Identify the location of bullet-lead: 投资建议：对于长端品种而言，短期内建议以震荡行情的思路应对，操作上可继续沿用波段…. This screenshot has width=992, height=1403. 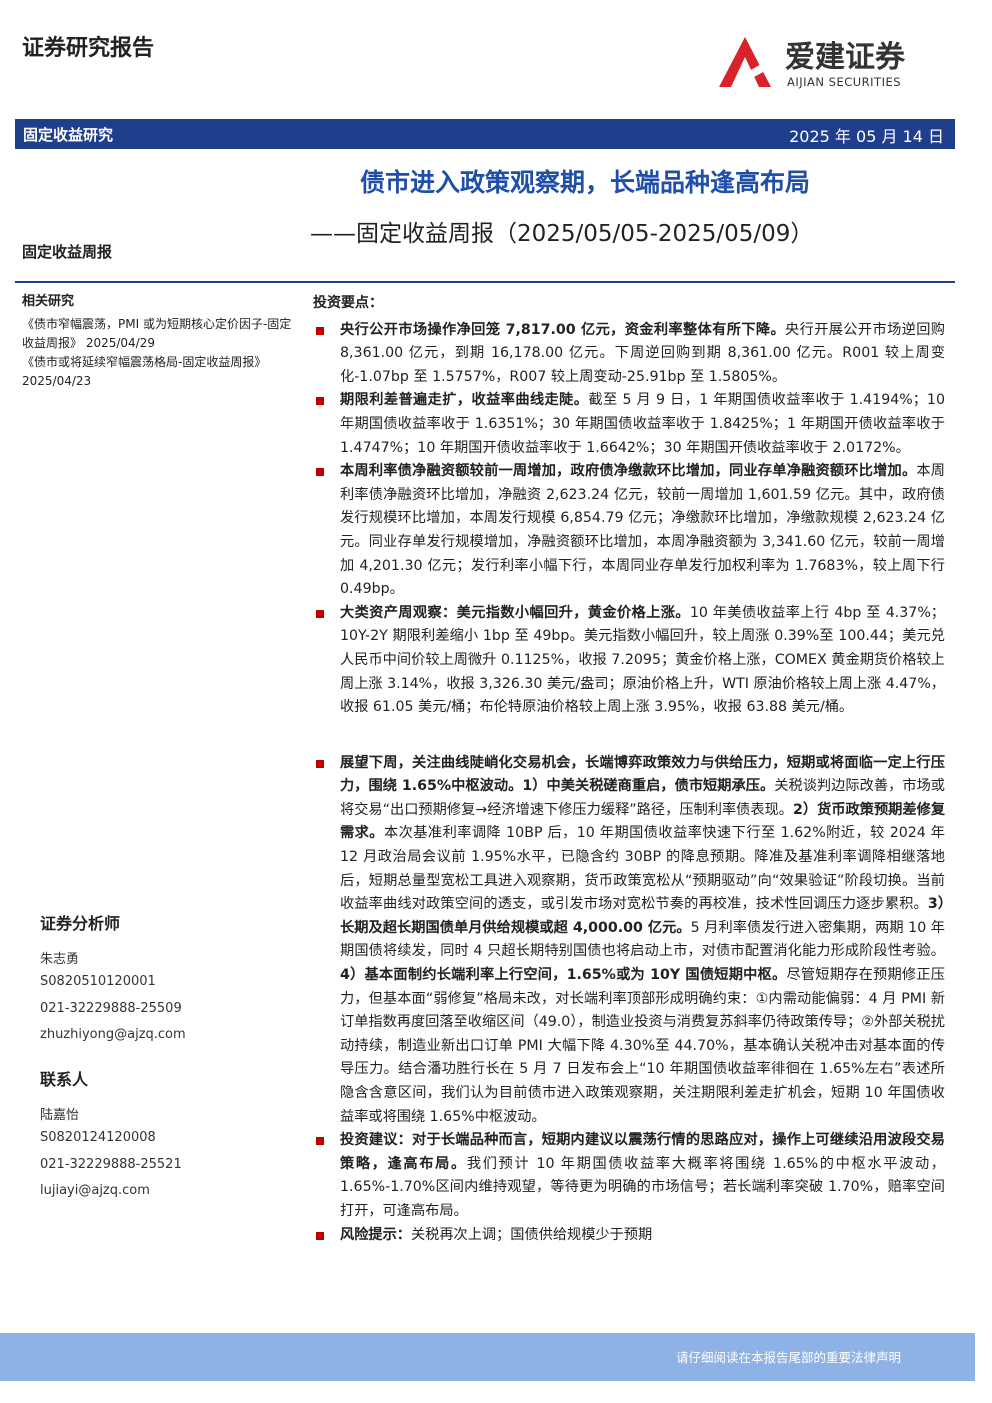
(642, 1152).